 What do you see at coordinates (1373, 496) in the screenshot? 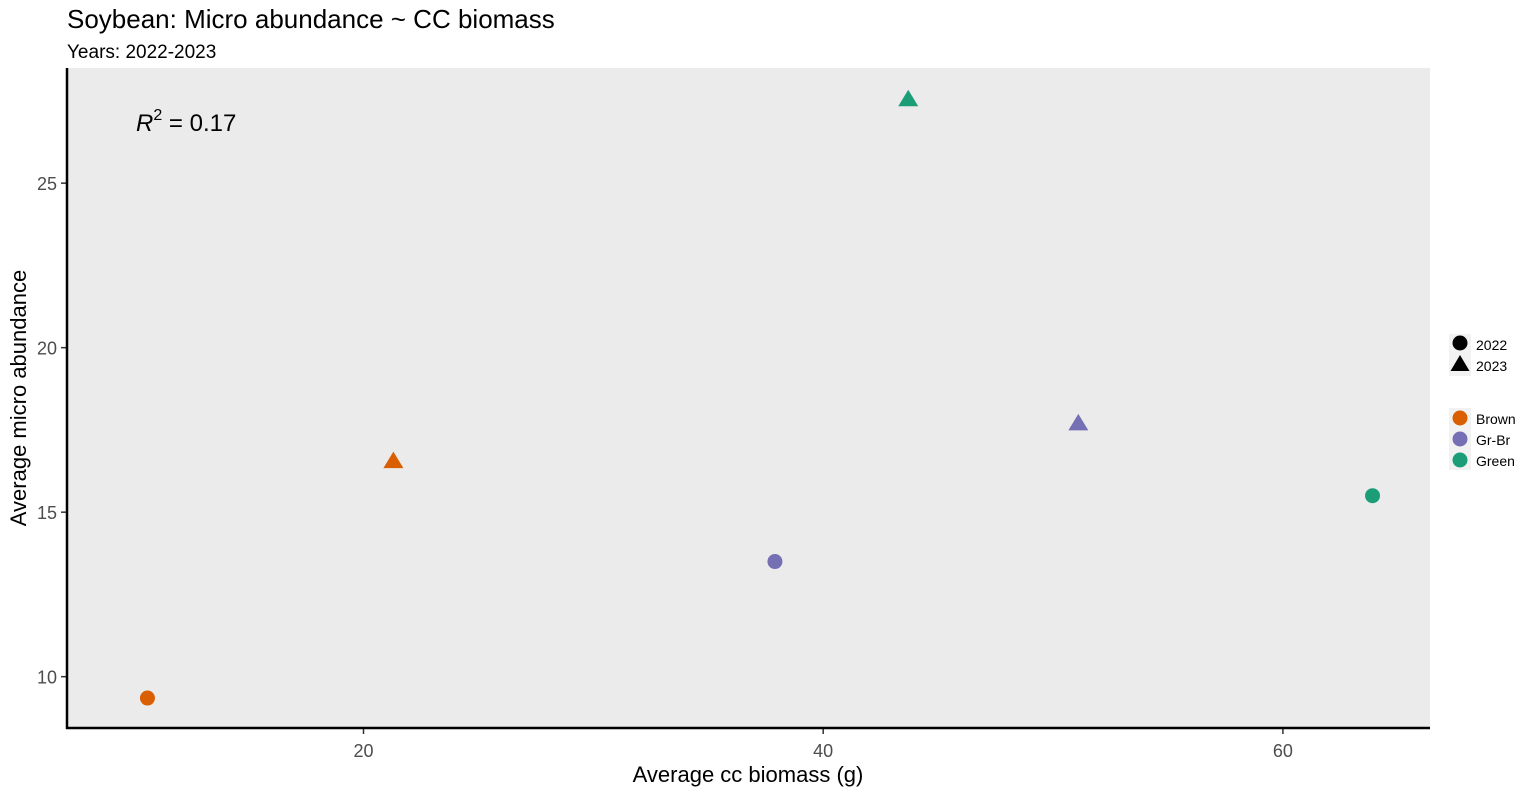
I see `data-point-green-2022` at bounding box center [1373, 496].